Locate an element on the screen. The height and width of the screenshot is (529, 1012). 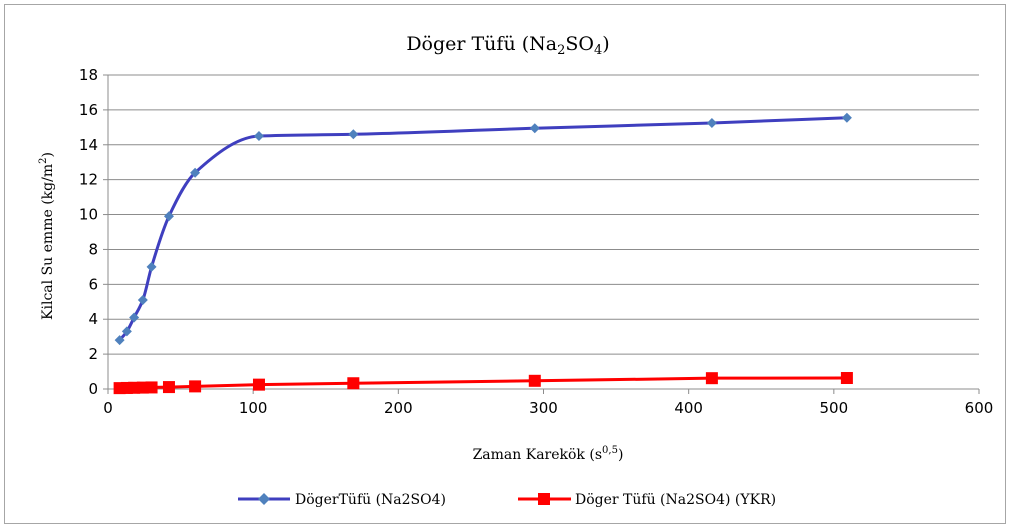
x-tick-label: 600 is located at coordinates (979, 408).